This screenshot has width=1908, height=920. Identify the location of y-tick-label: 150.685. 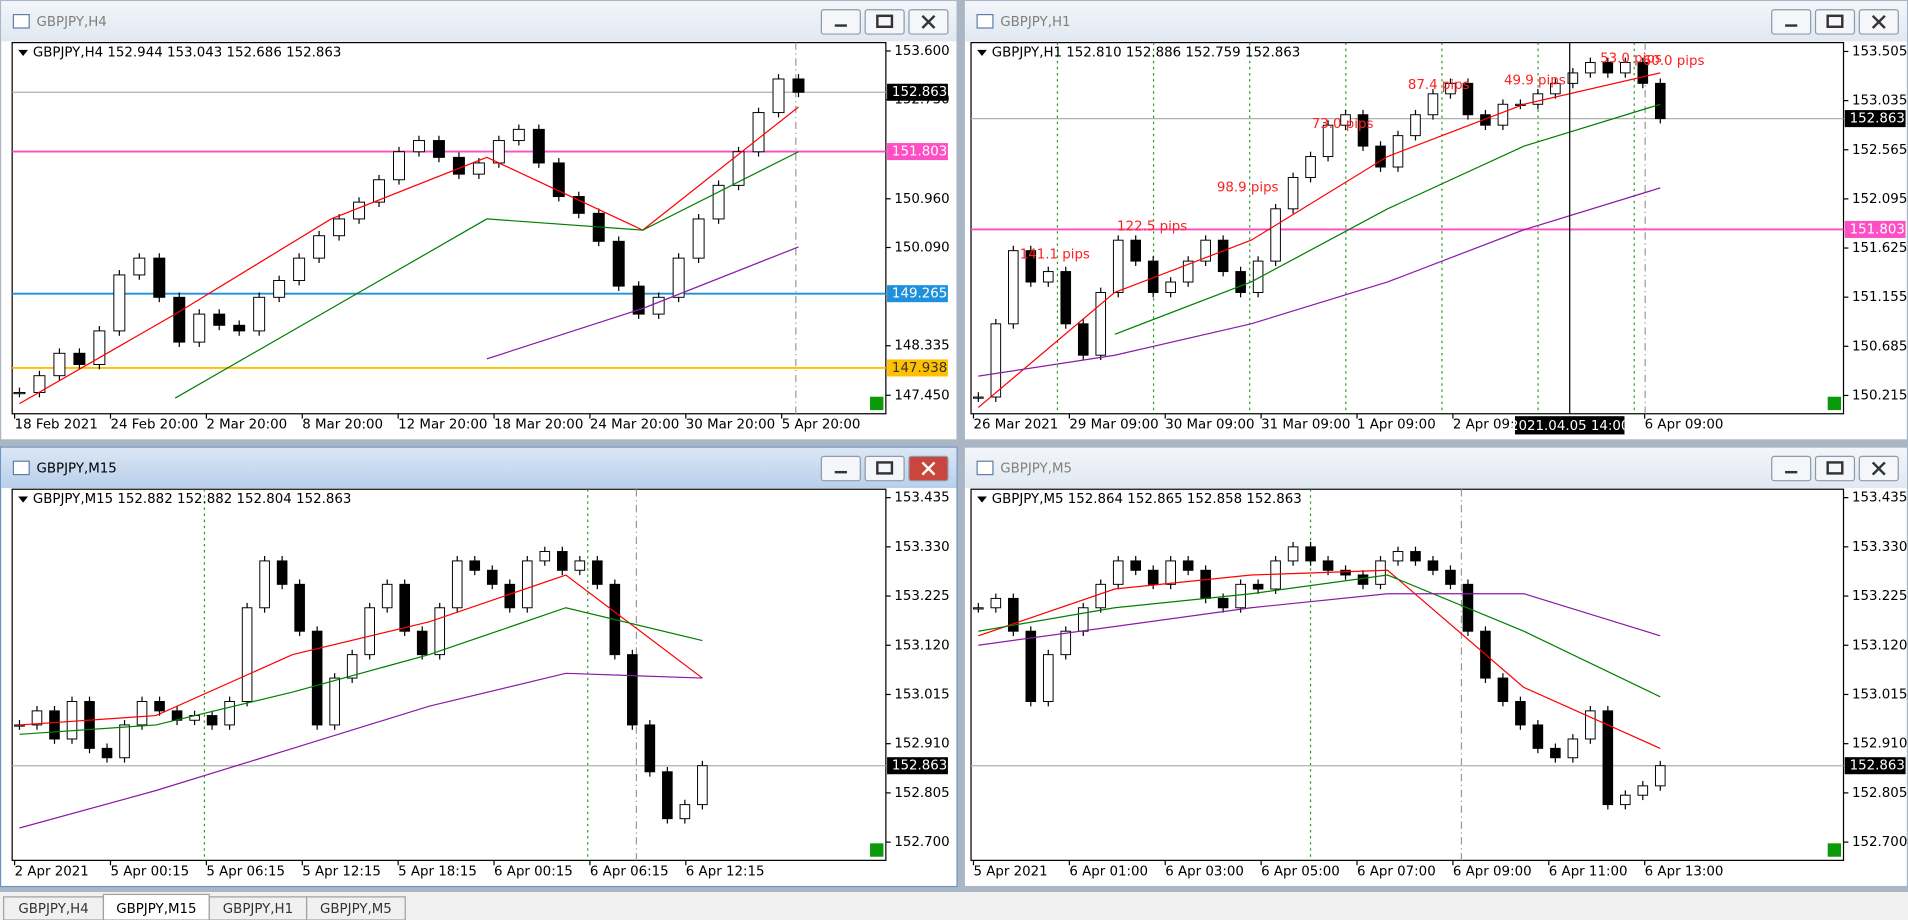
(1879, 346).